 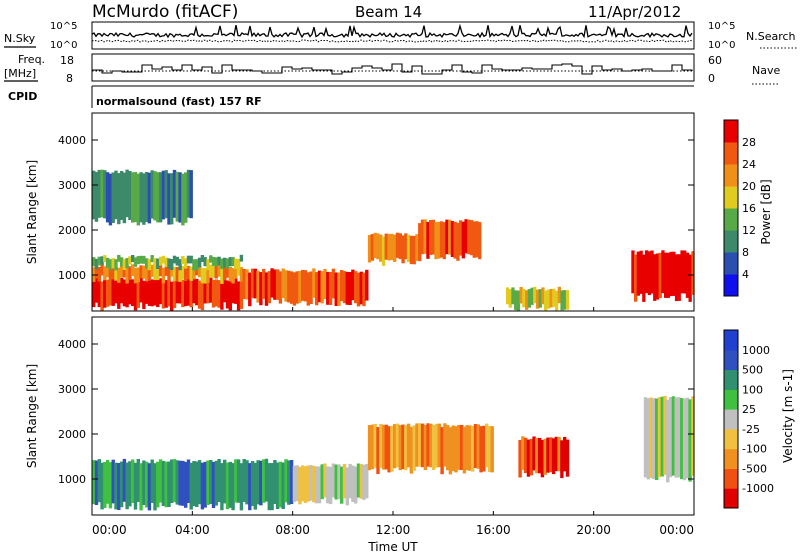 I want to click on colorbar-tick-label: -1000, so click(x=758, y=488).